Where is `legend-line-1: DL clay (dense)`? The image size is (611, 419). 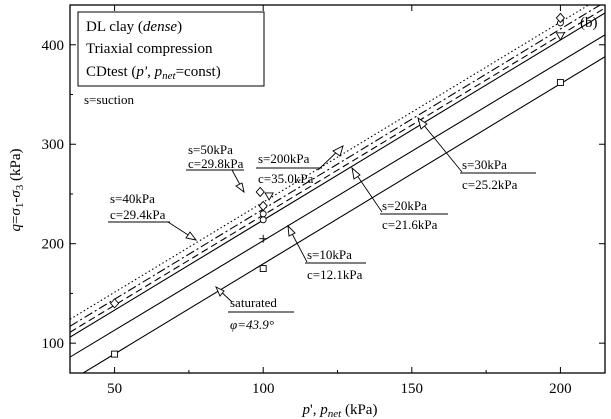
legend-line-1: DL clay (dense) is located at coordinates (134, 27).